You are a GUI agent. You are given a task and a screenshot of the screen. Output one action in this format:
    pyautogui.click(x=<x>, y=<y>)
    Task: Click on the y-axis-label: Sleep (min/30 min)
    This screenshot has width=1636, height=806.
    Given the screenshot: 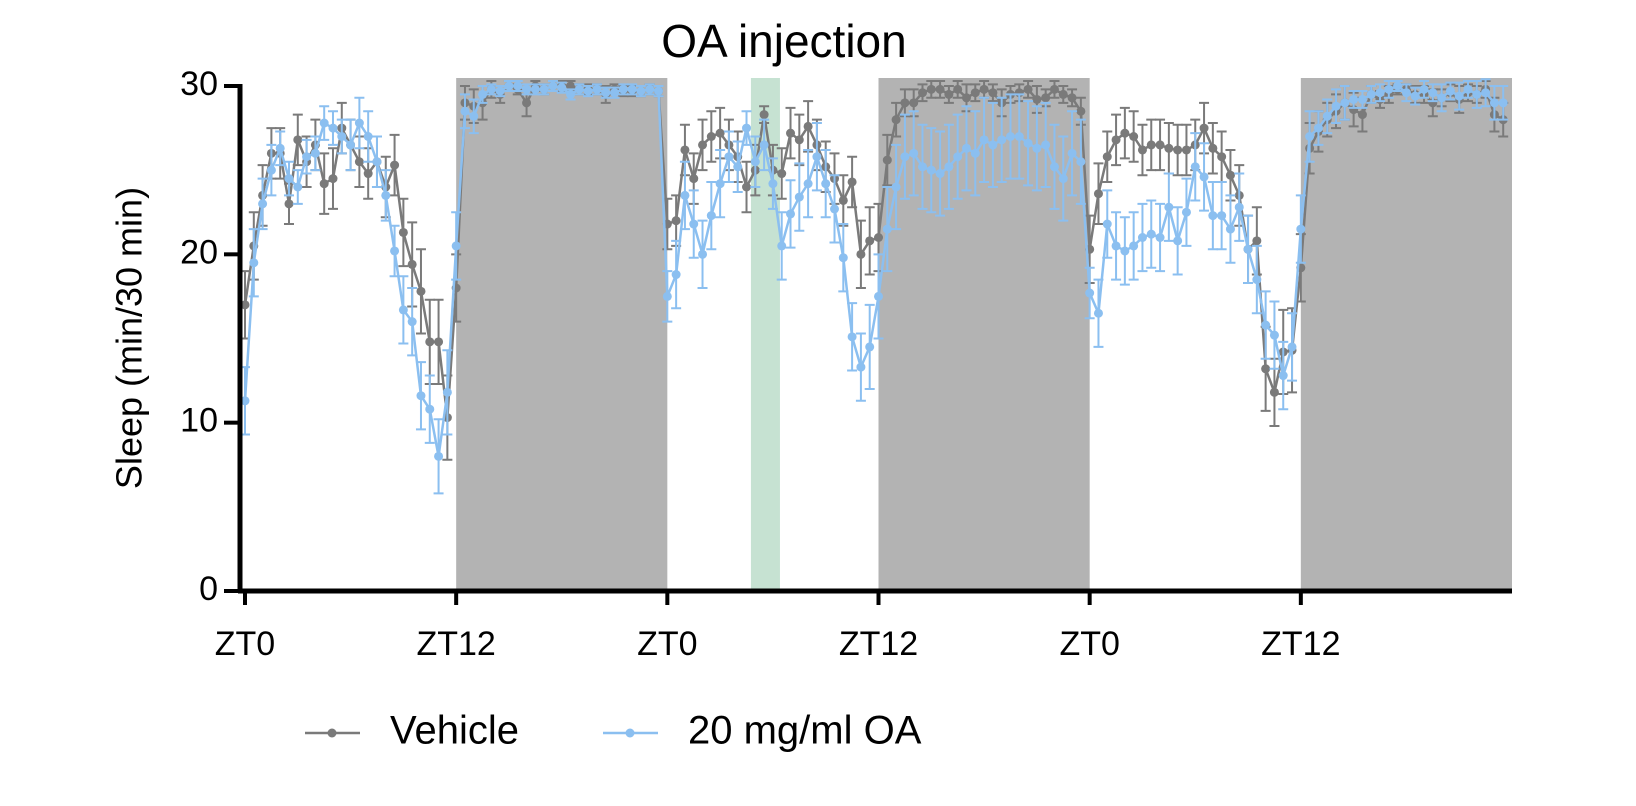 What is the action you would take?
    pyautogui.click(x=129, y=338)
    